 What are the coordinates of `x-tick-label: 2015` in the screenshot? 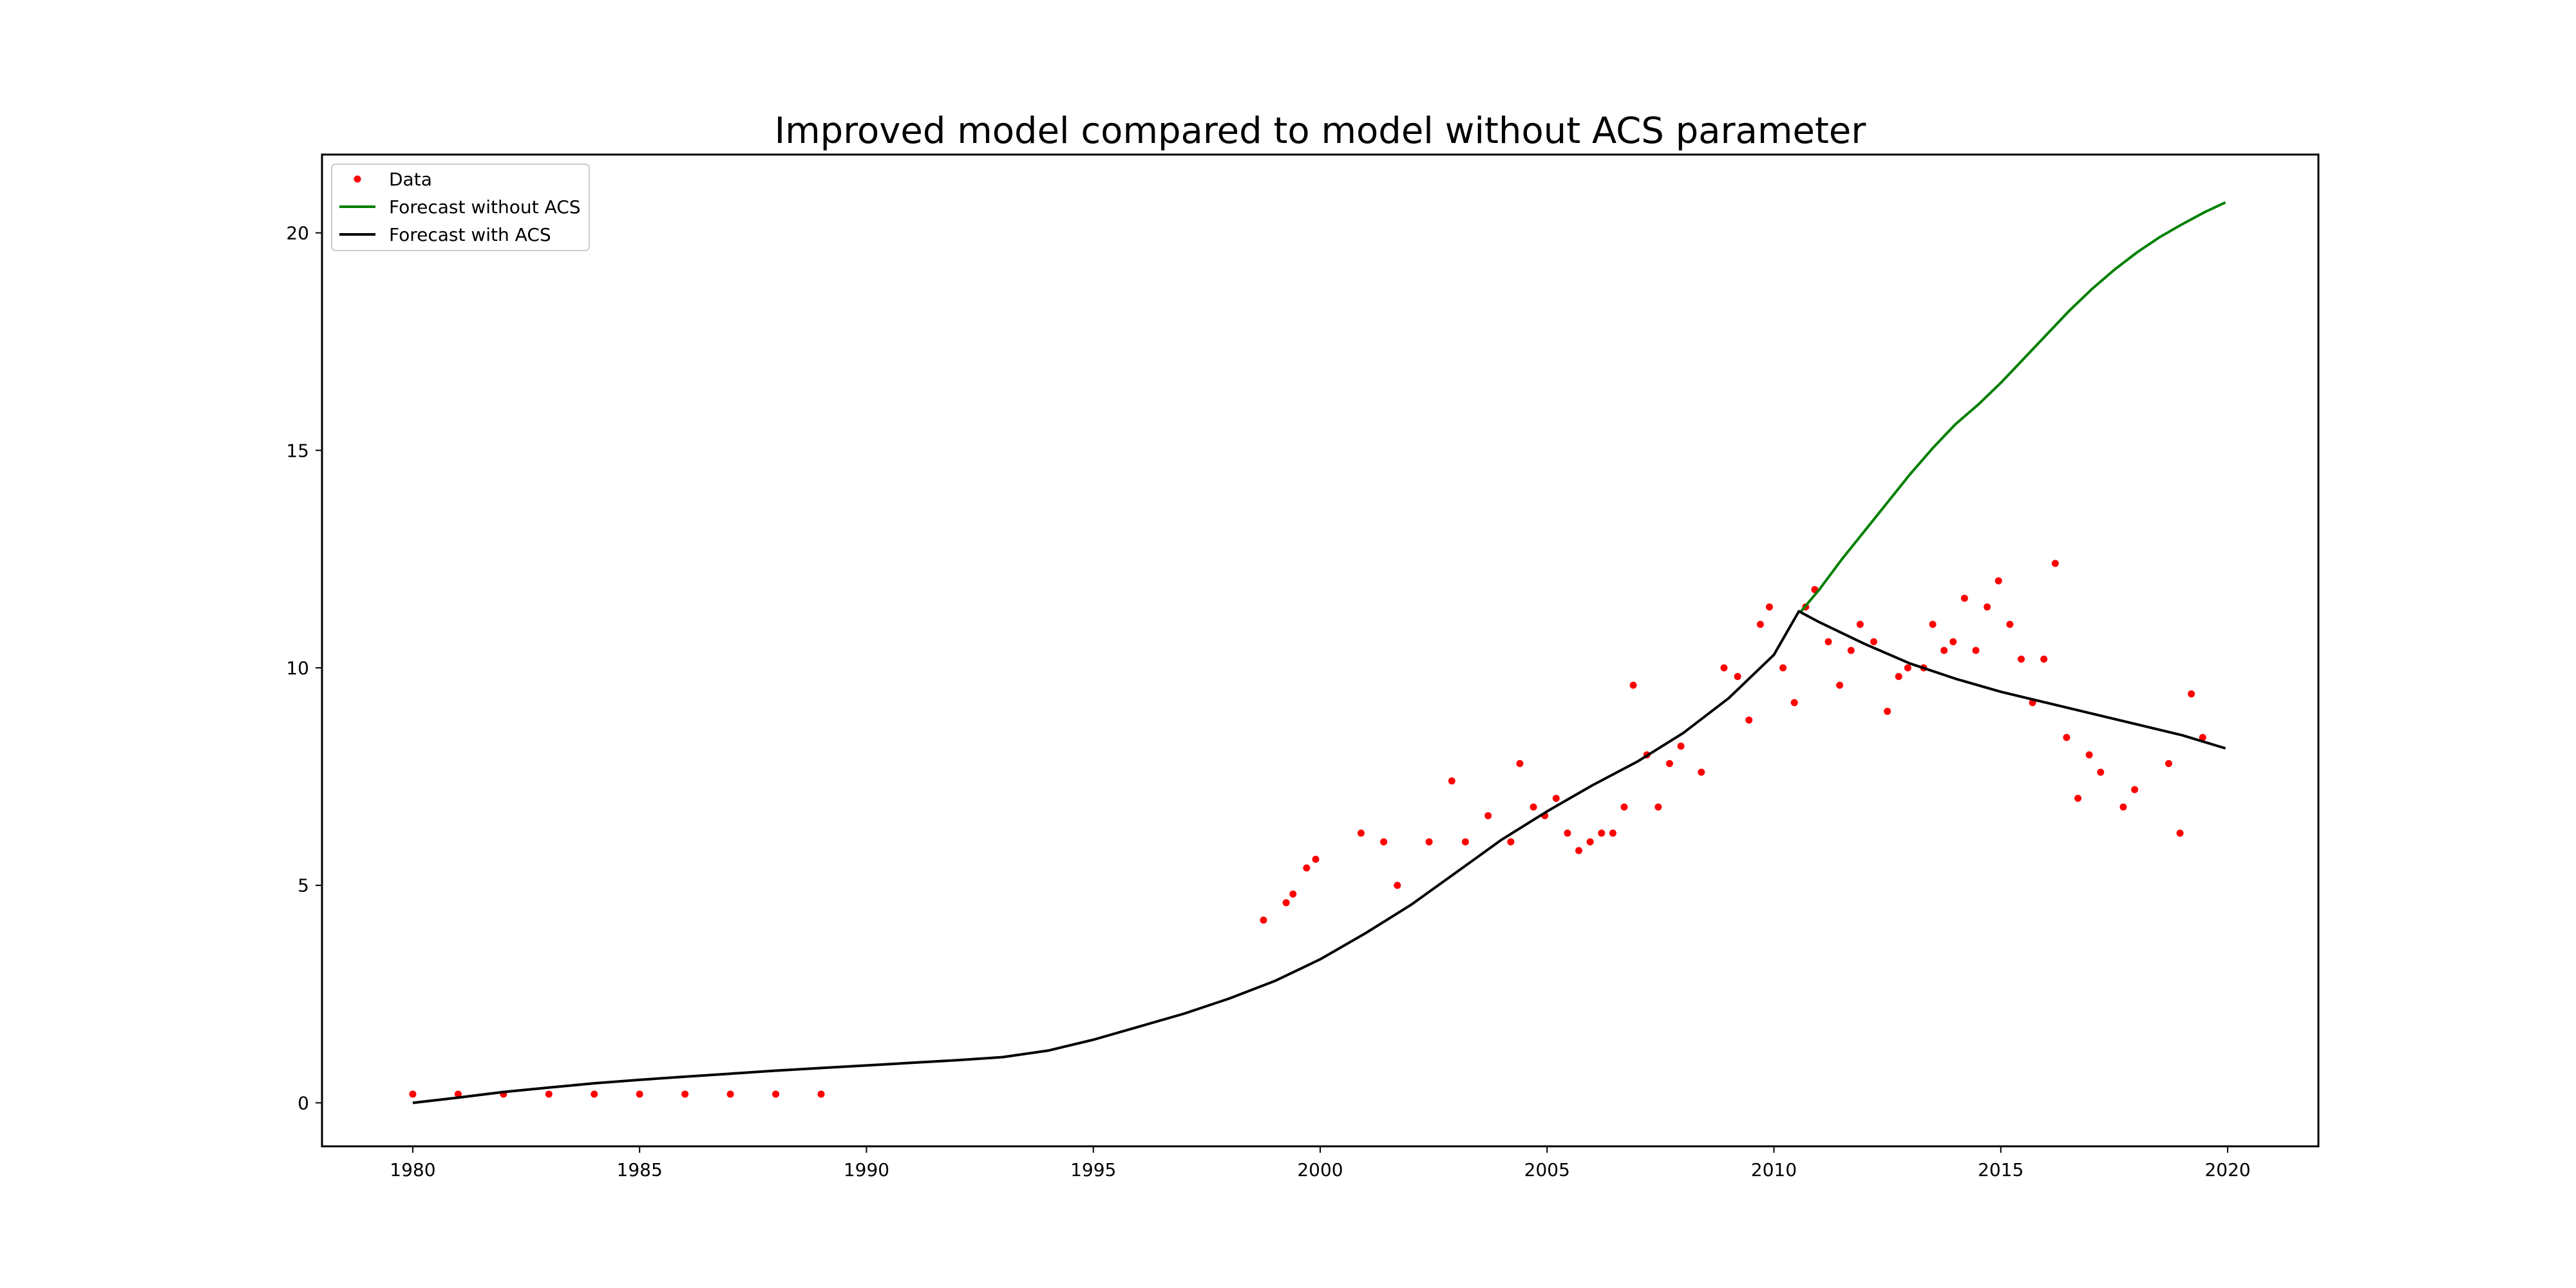 It's located at (2000, 1169).